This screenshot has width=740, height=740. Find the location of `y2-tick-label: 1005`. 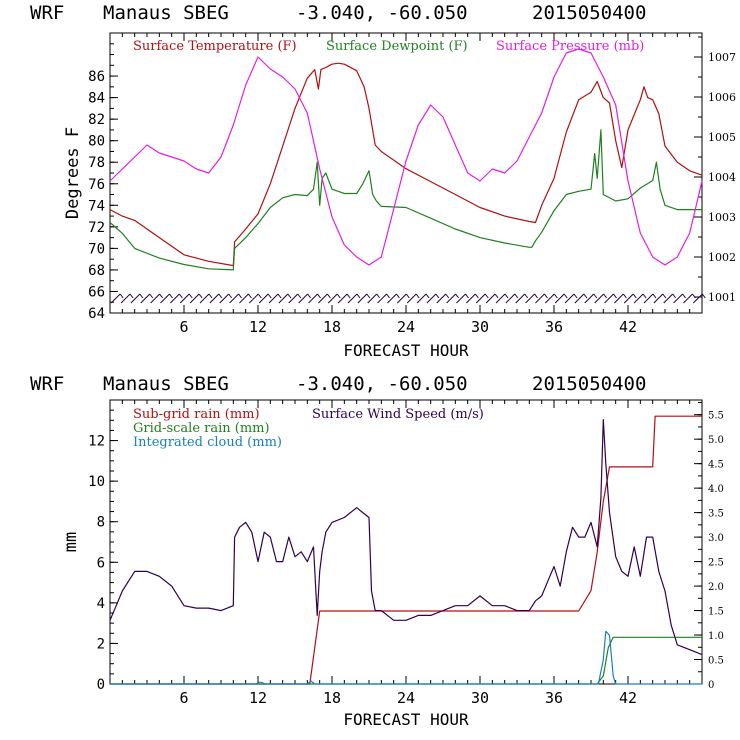

y2-tick-label: 1005 is located at coordinates (722, 137).